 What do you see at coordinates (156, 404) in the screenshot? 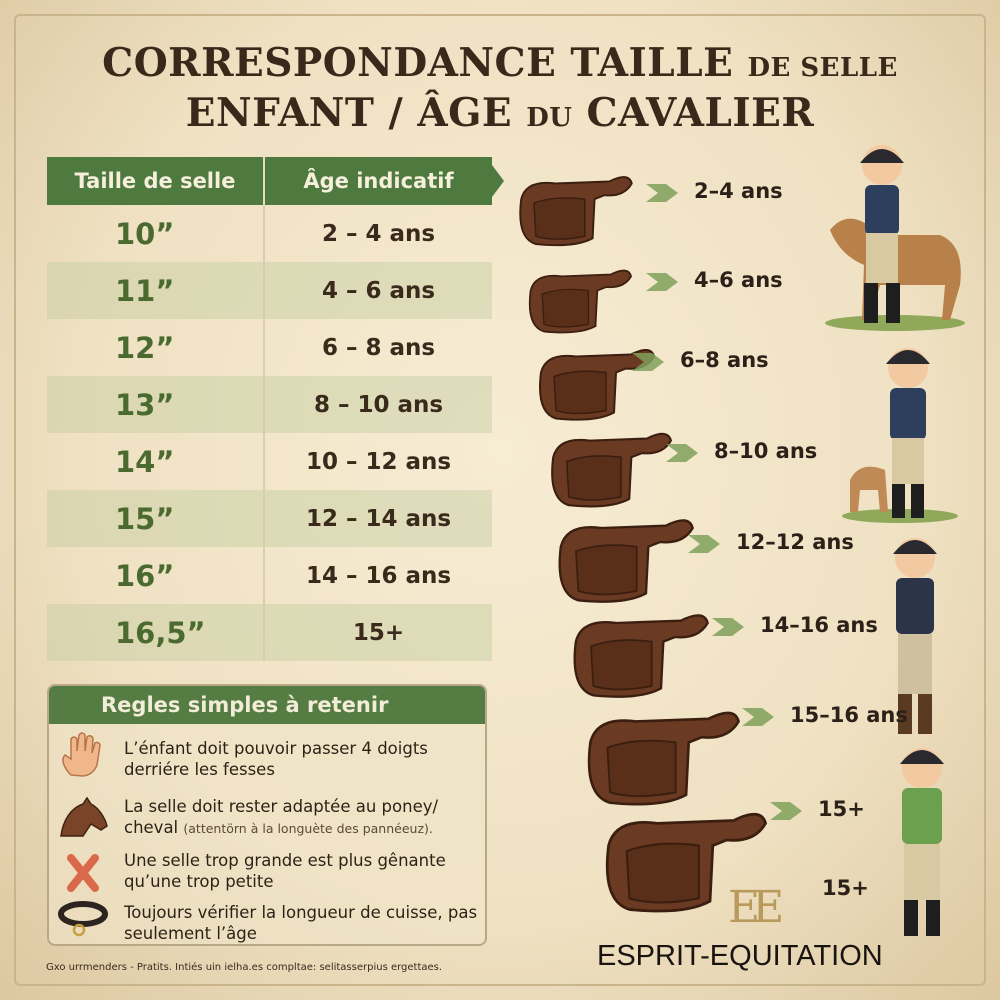
I see `size-cell: 13”` at bounding box center [156, 404].